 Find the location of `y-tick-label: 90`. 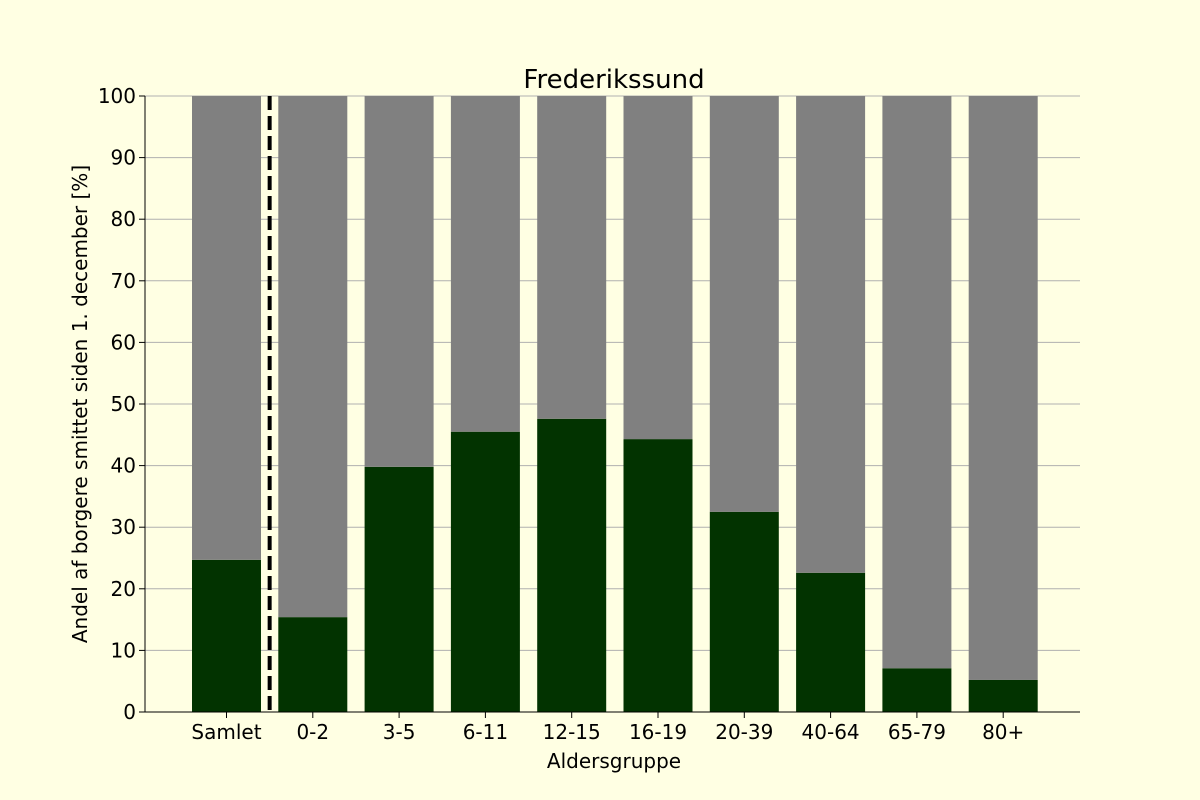

y-tick-label: 90 is located at coordinates (123, 158).